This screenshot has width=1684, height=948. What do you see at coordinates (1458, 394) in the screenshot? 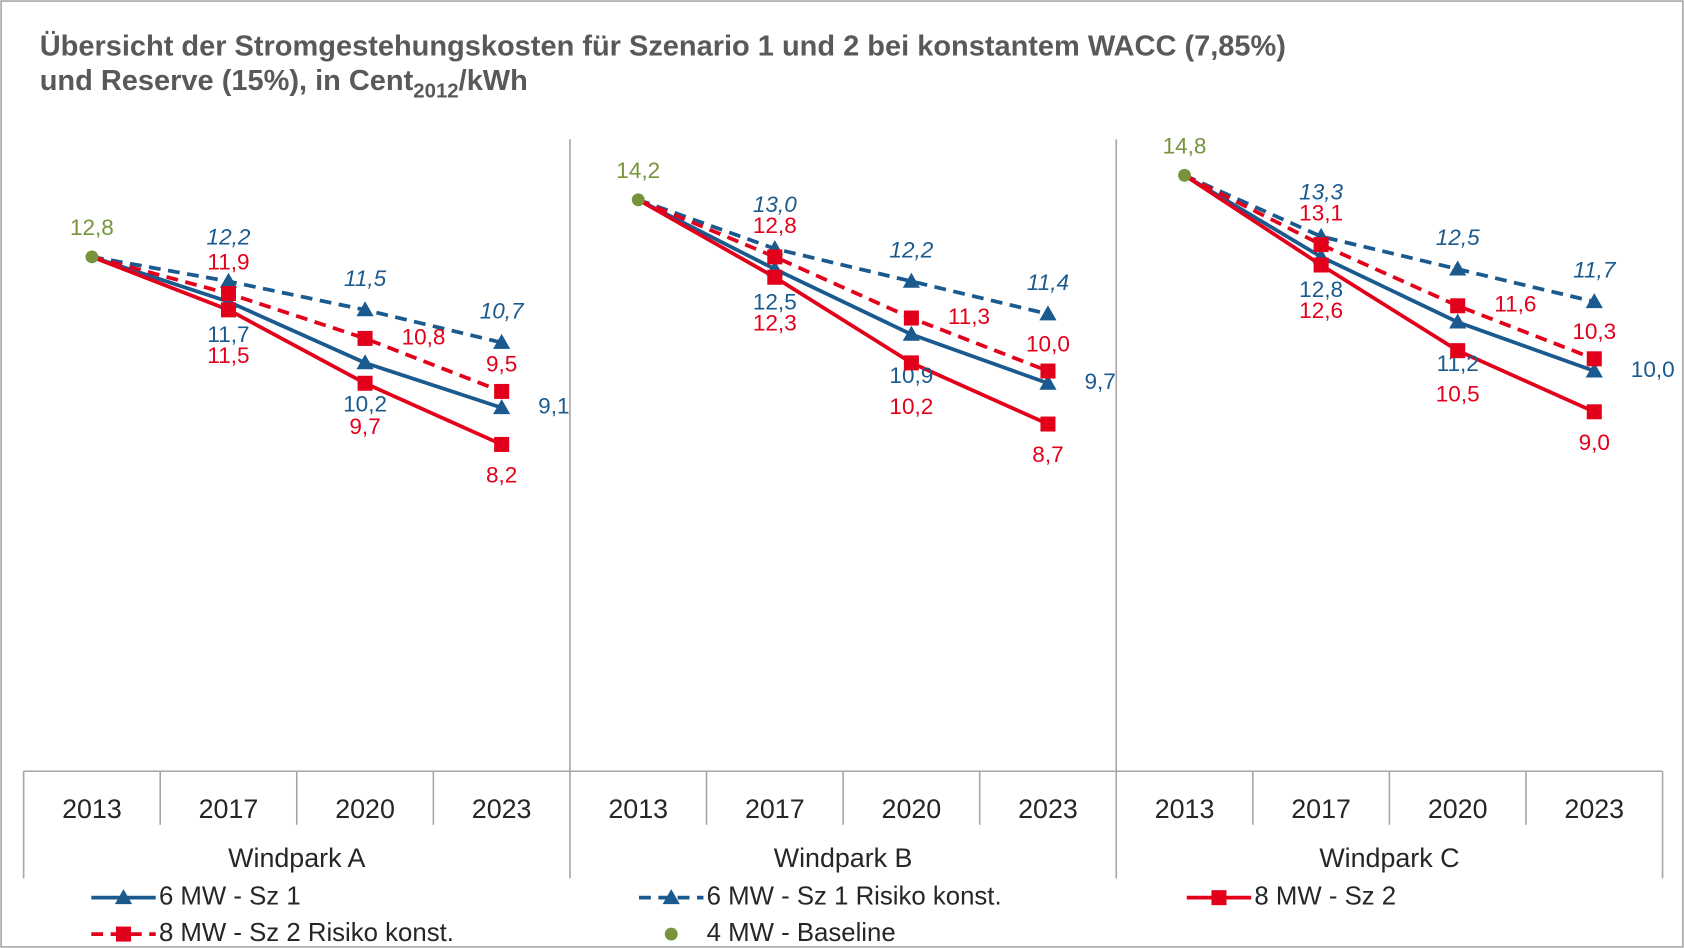
I see `data-label: 10,5` at bounding box center [1458, 394].